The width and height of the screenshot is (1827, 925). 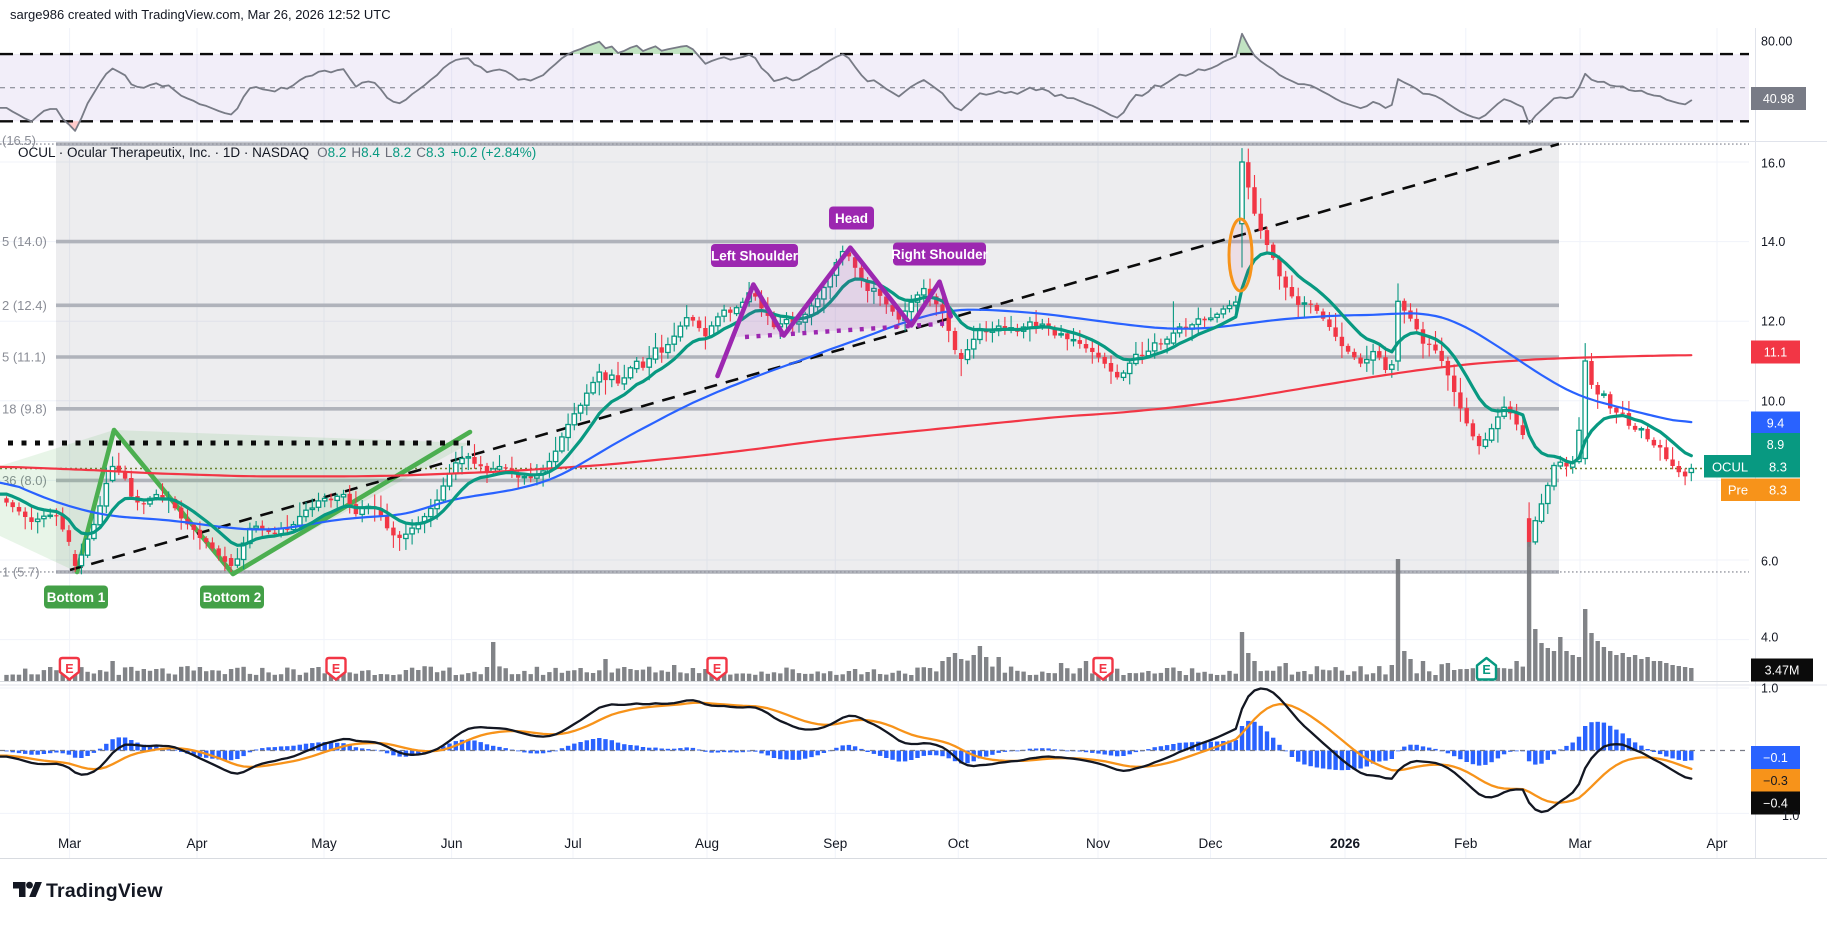 I want to click on svg-text: Bottom 1, so click(x=76, y=597).